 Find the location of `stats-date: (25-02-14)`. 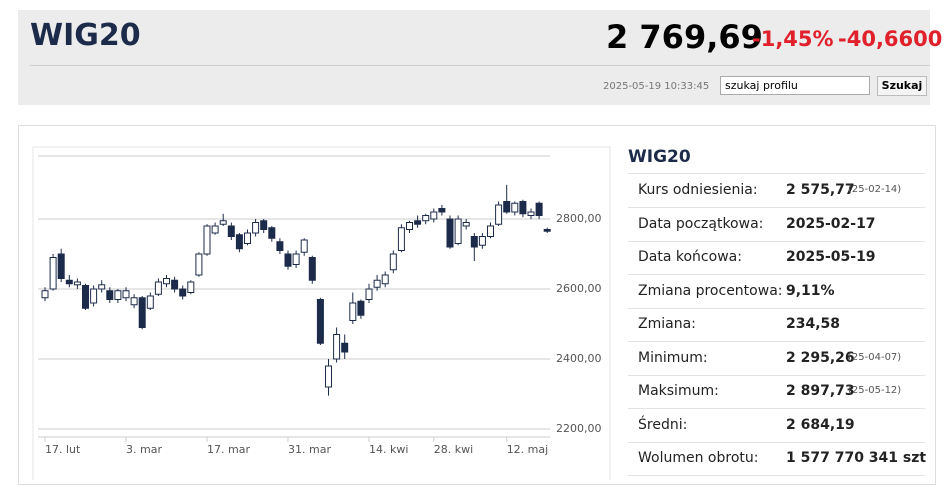

stats-date: (25-02-14) is located at coordinates (875, 189).